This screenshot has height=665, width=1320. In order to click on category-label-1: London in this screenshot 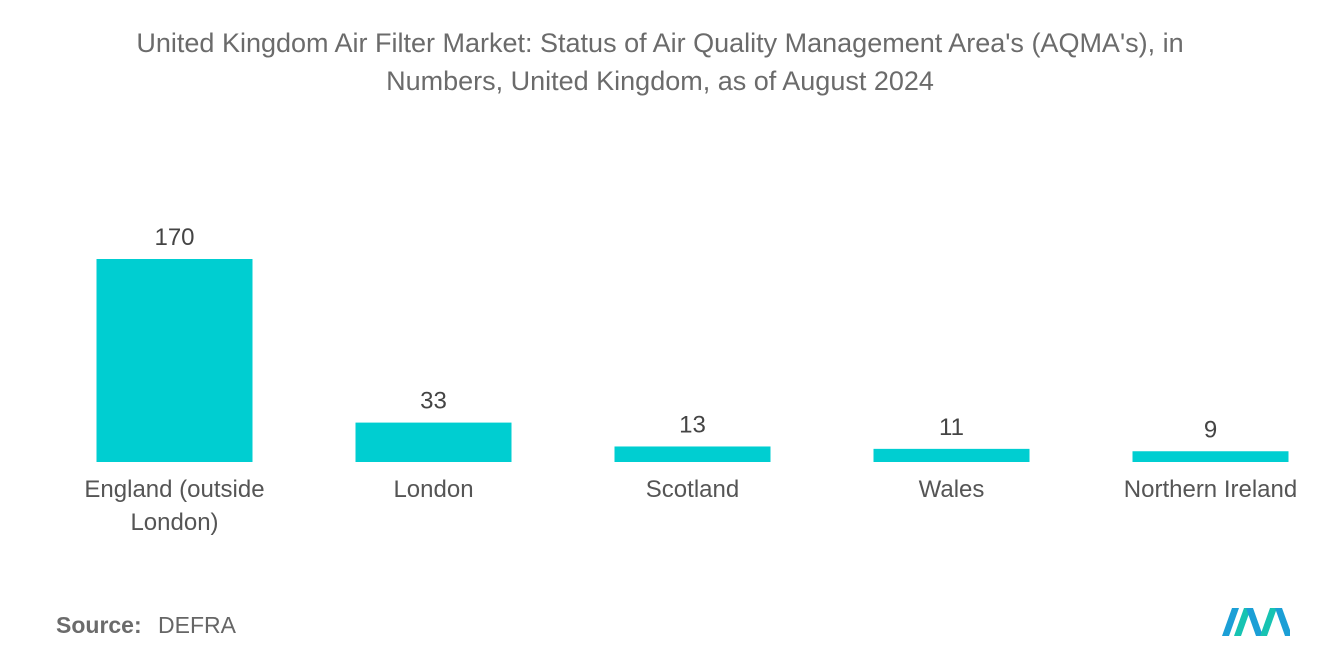, I will do `click(433, 489)`.